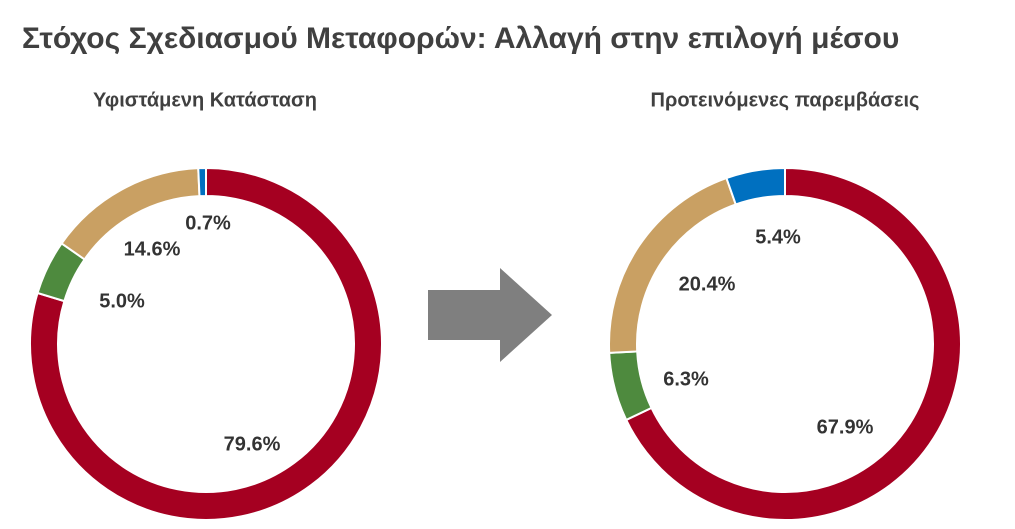 This screenshot has height=529, width=1015. Describe the element at coordinates (122, 301) in the screenshot. I see `data-label: 5.0%` at that location.